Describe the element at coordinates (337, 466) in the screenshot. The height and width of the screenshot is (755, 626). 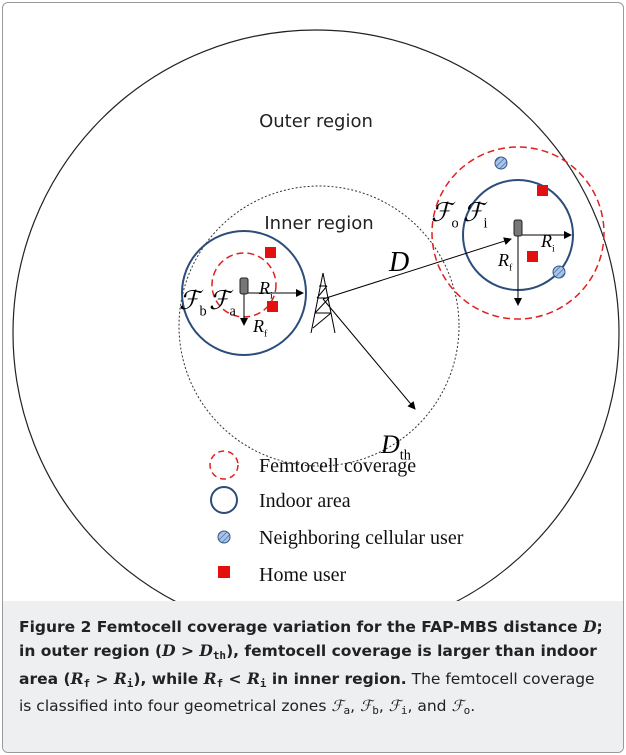
I see `legend-label: Femtocell coverage` at that location.